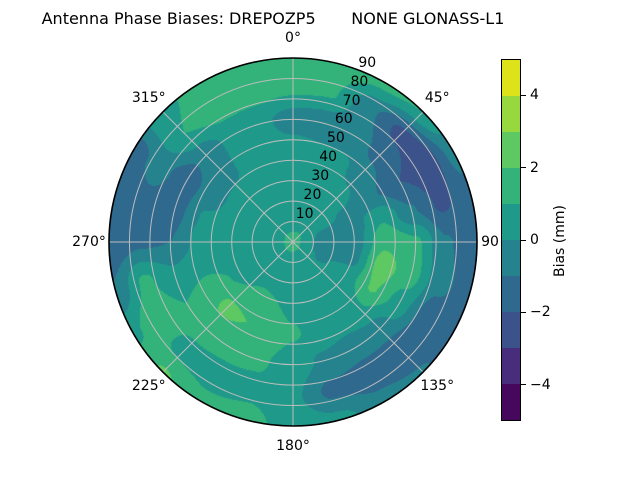 Image resolution: width=640 pixels, height=480 pixels. I want to click on r-tick-label: 70, so click(351, 100).